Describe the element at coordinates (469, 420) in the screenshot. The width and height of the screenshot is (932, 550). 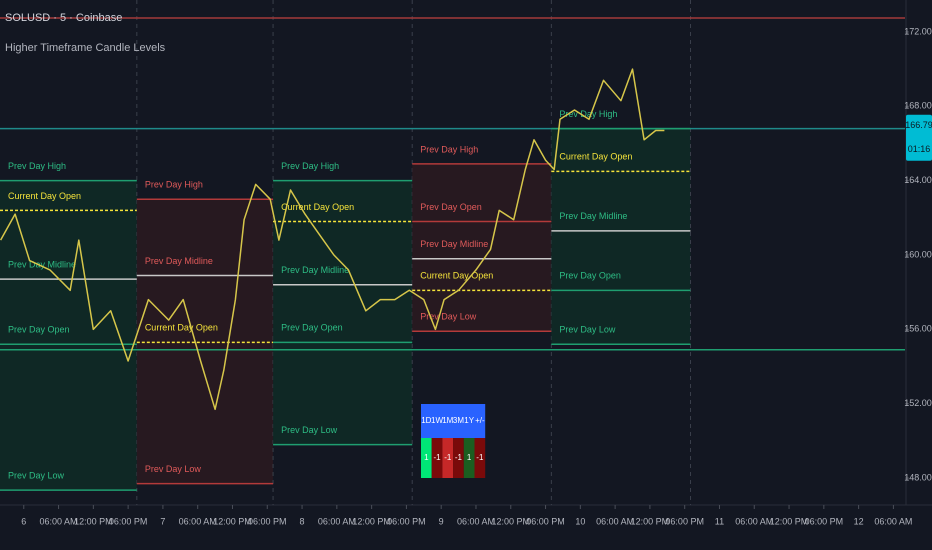
I see `table-header: 1Y` at that location.